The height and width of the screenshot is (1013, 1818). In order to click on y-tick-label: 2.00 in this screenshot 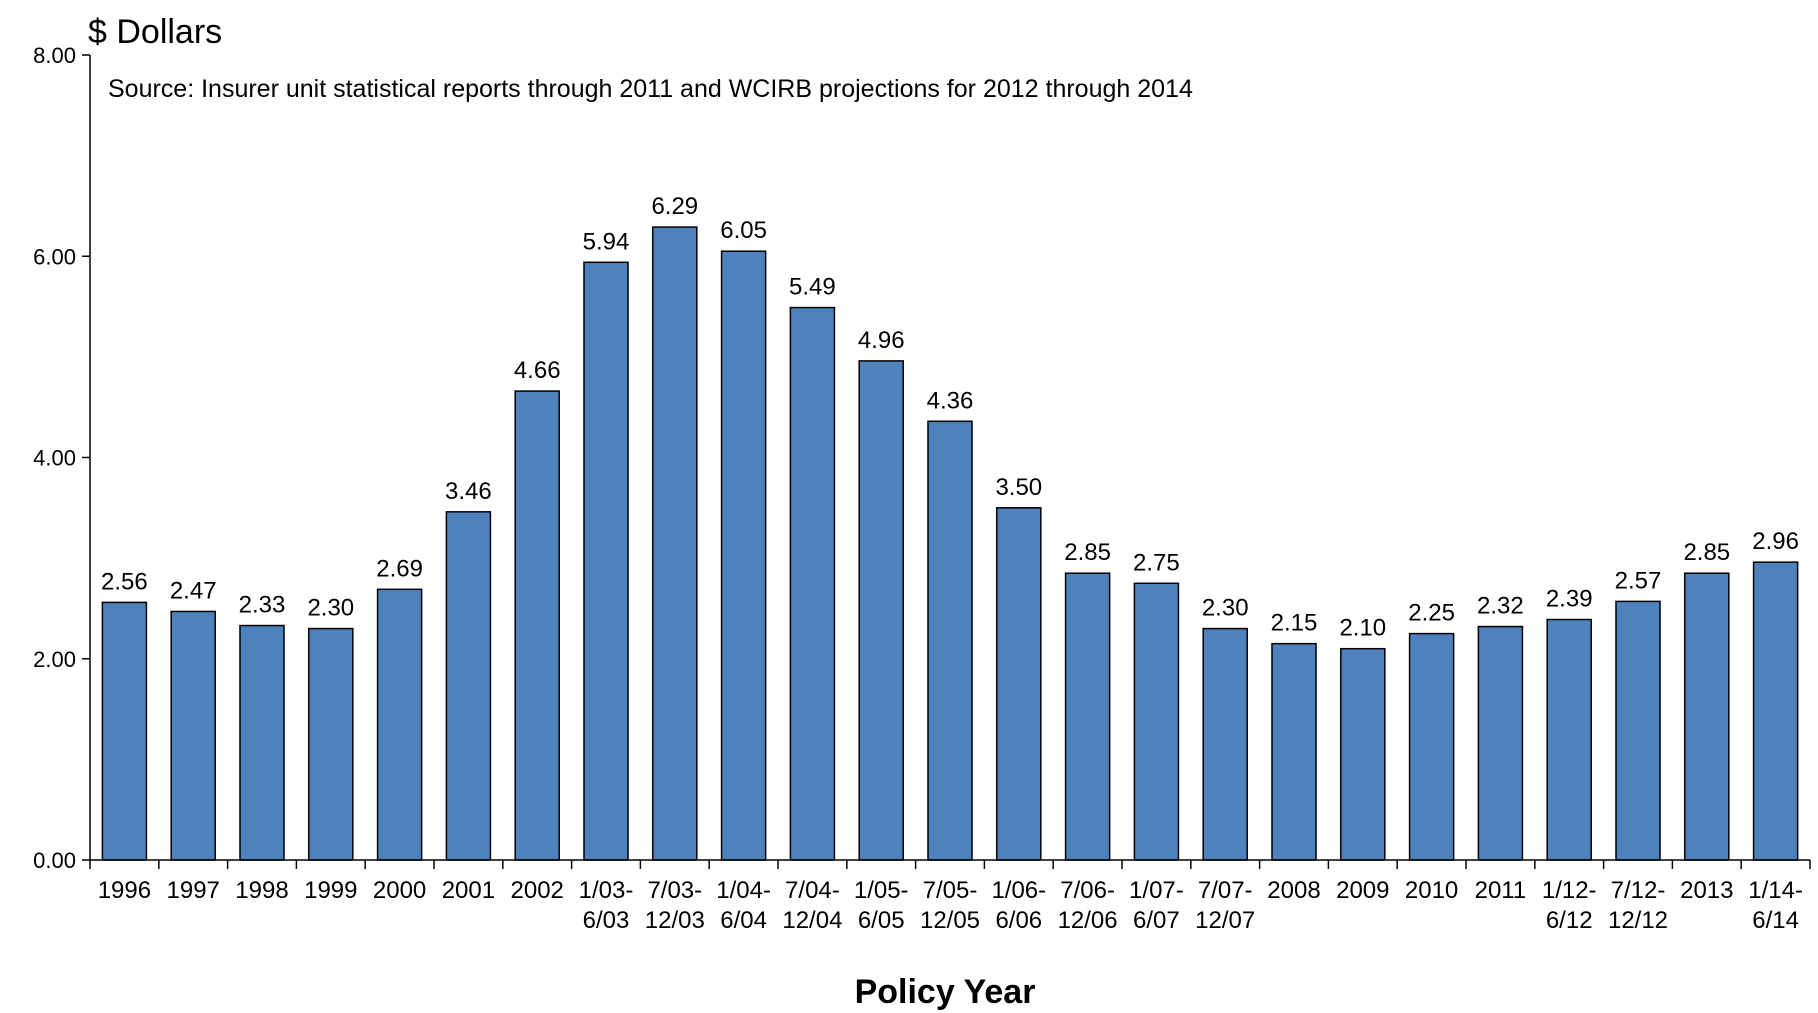, I will do `click(54, 659)`.